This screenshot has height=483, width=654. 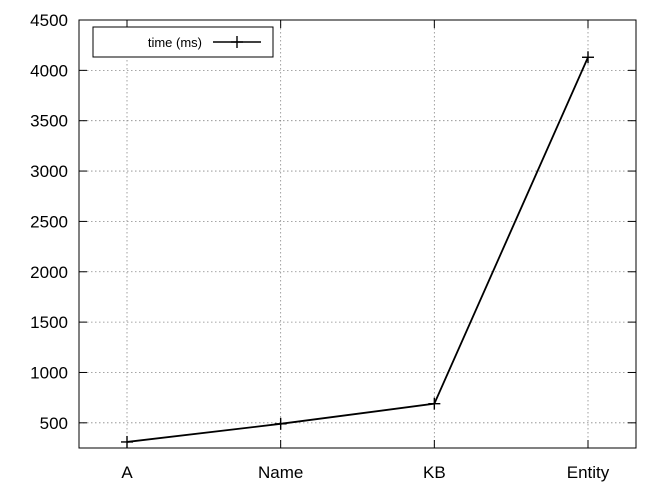 What do you see at coordinates (588, 472) in the screenshot?
I see `x-tick-label: Entity` at bounding box center [588, 472].